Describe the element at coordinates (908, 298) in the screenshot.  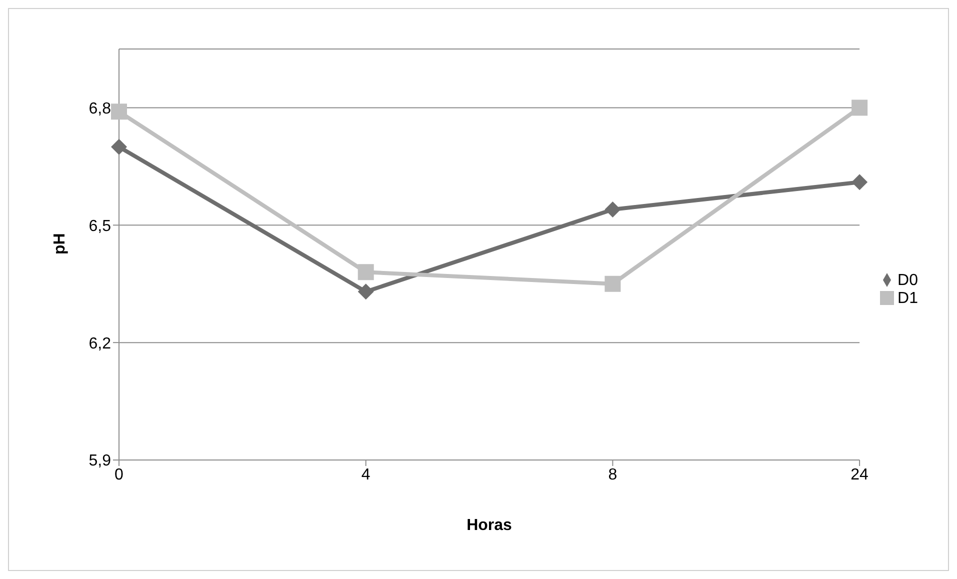
I see `legend-label: D1` at that location.